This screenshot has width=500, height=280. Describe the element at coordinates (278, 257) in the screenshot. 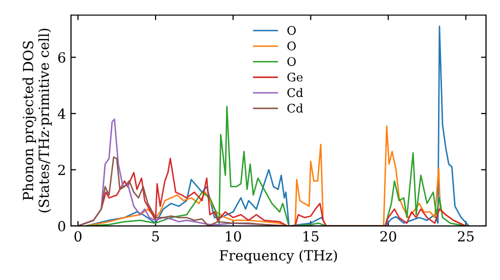

I see `x-axis-title: Frequency (THz)` at that location.